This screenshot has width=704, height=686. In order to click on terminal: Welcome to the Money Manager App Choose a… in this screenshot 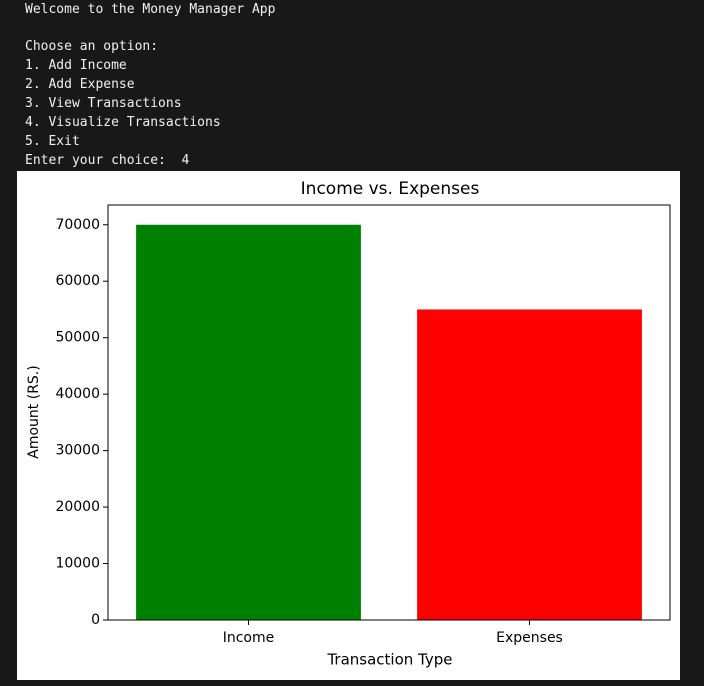, I will do `click(150, 85)`.